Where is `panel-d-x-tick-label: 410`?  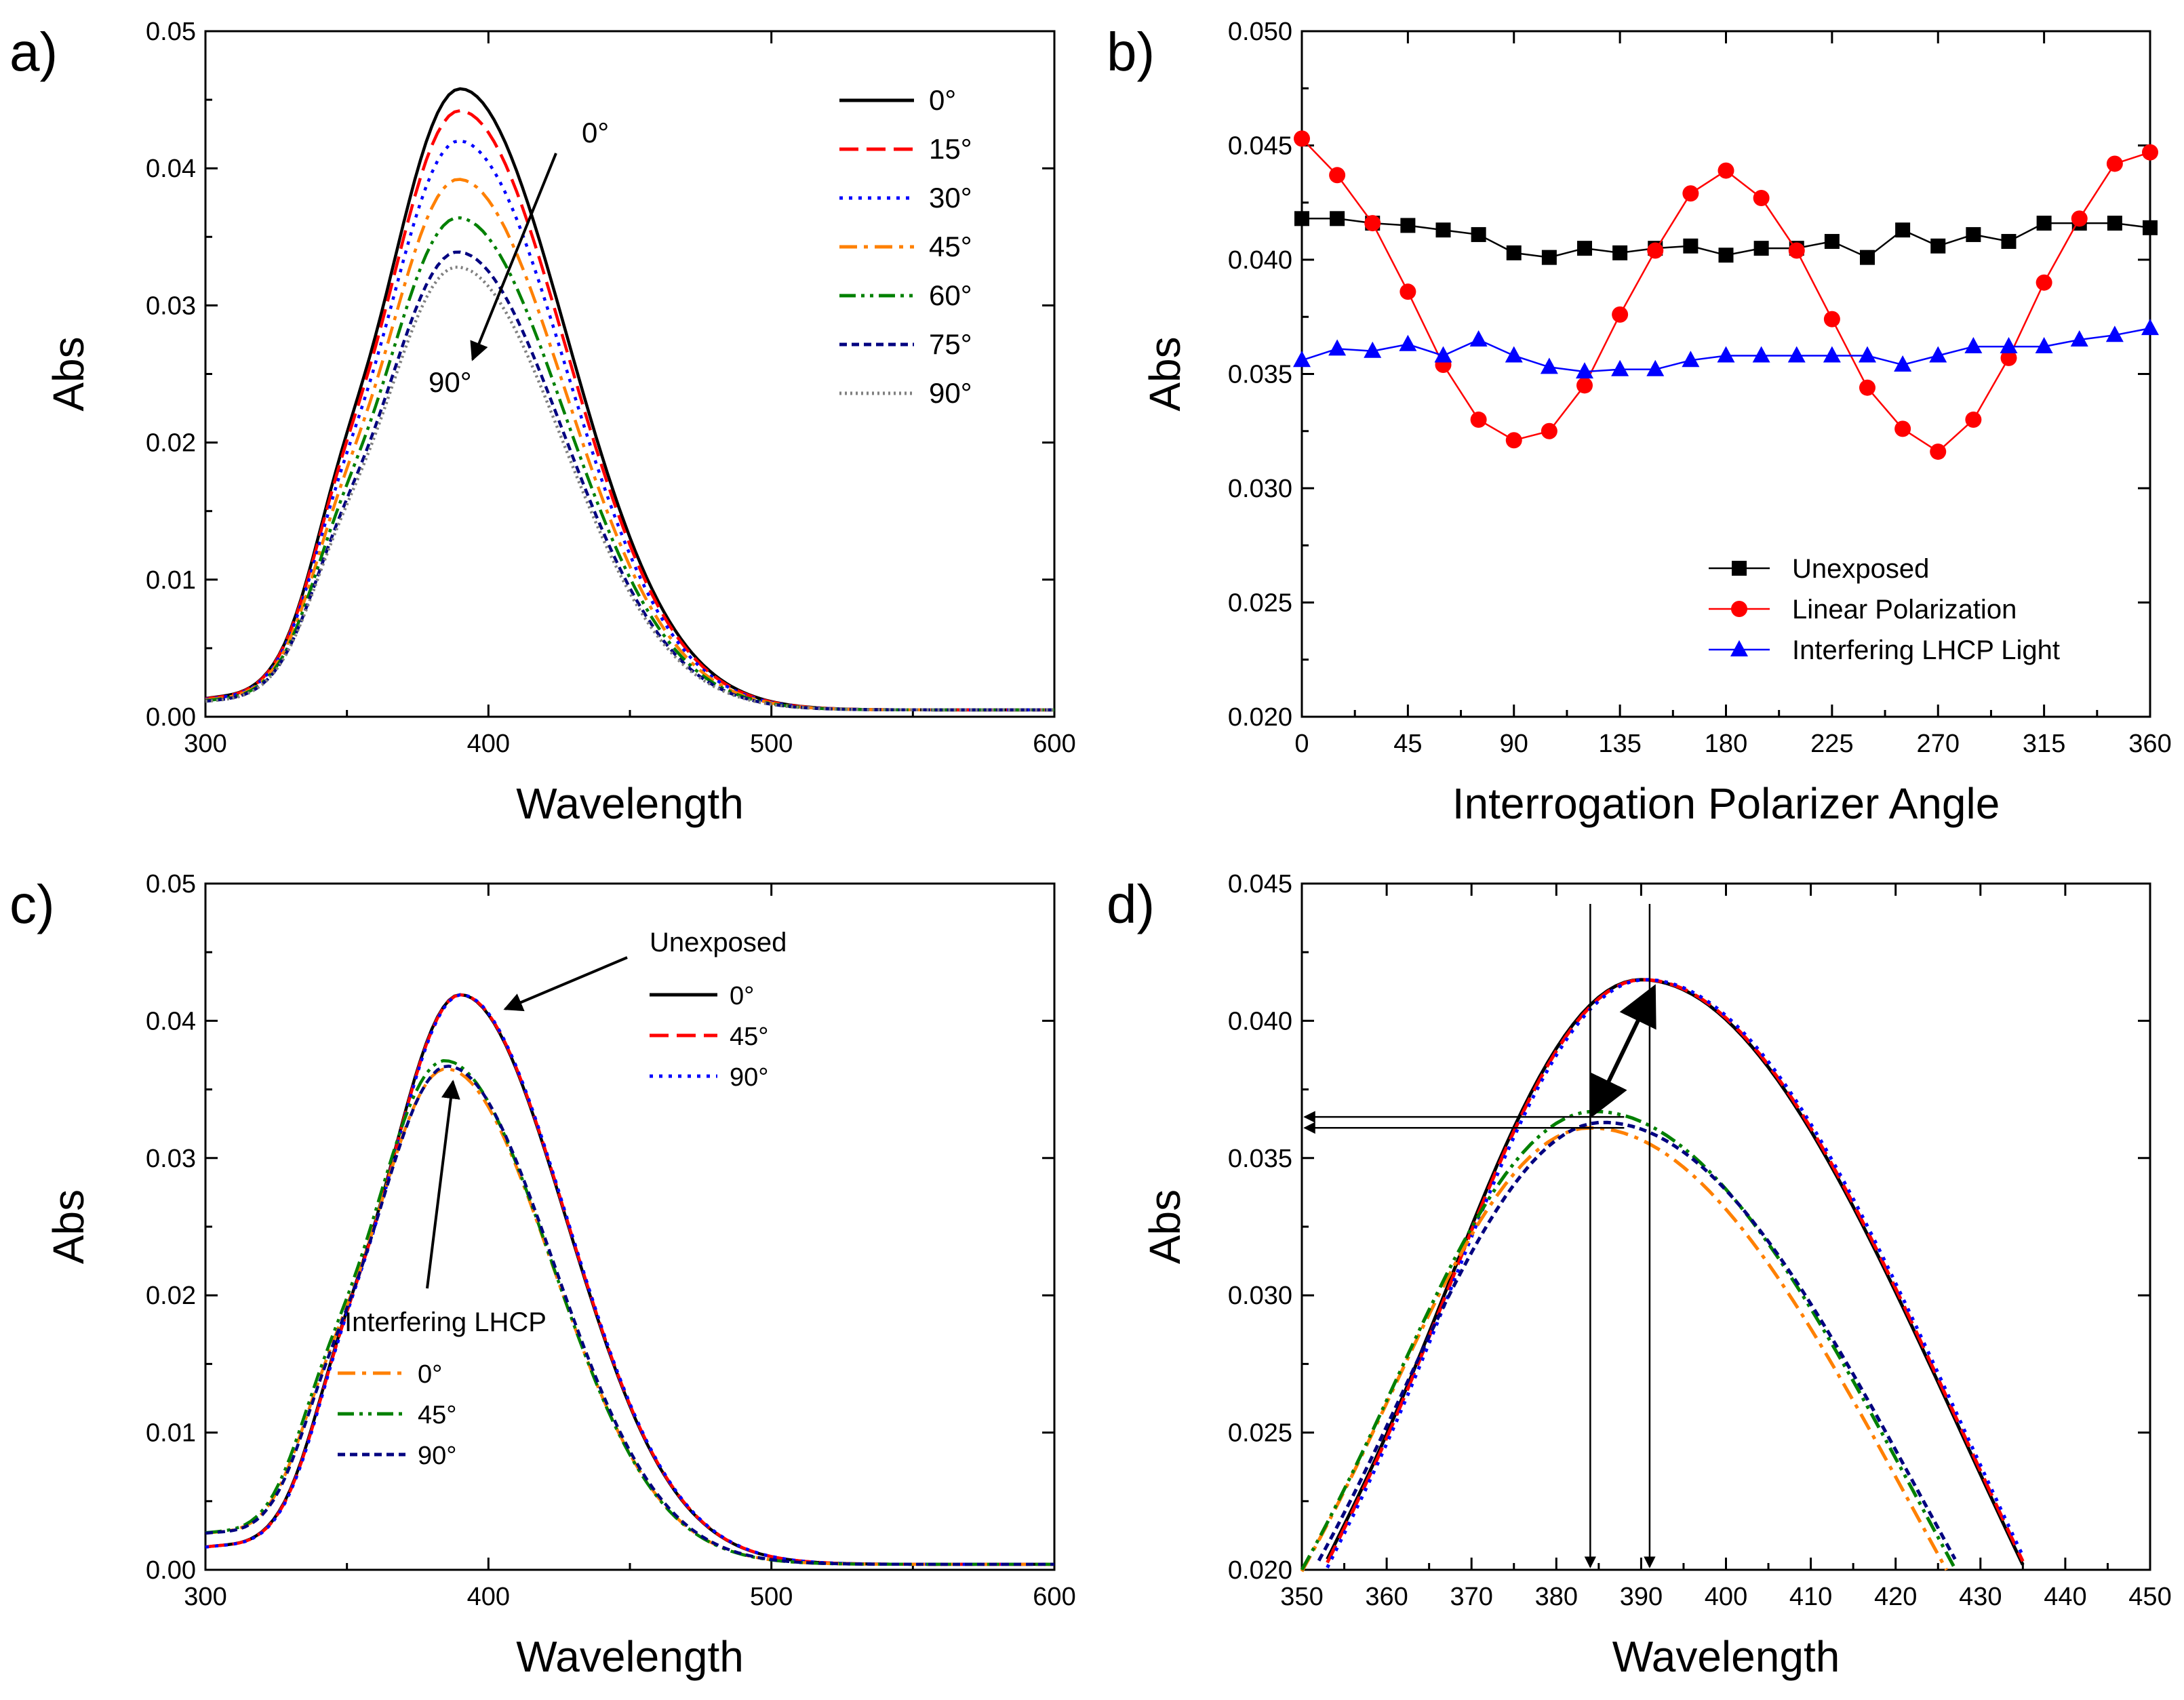 panel-d-x-tick-label: 410 is located at coordinates (1810, 1597).